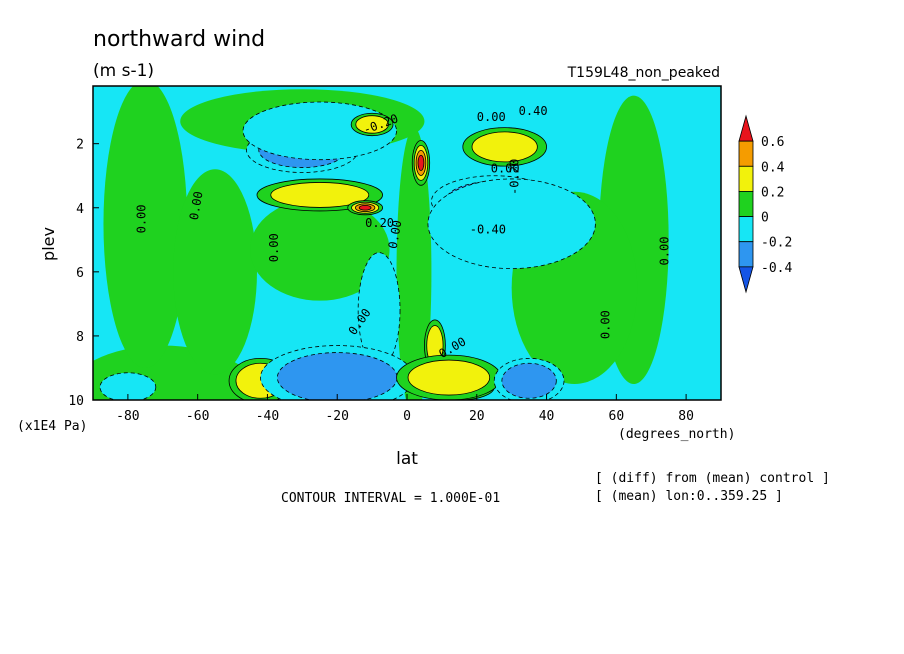 The width and height of the screenshot is (904, 654). I want to click on x-tick-label: 40, so click(547, 416).